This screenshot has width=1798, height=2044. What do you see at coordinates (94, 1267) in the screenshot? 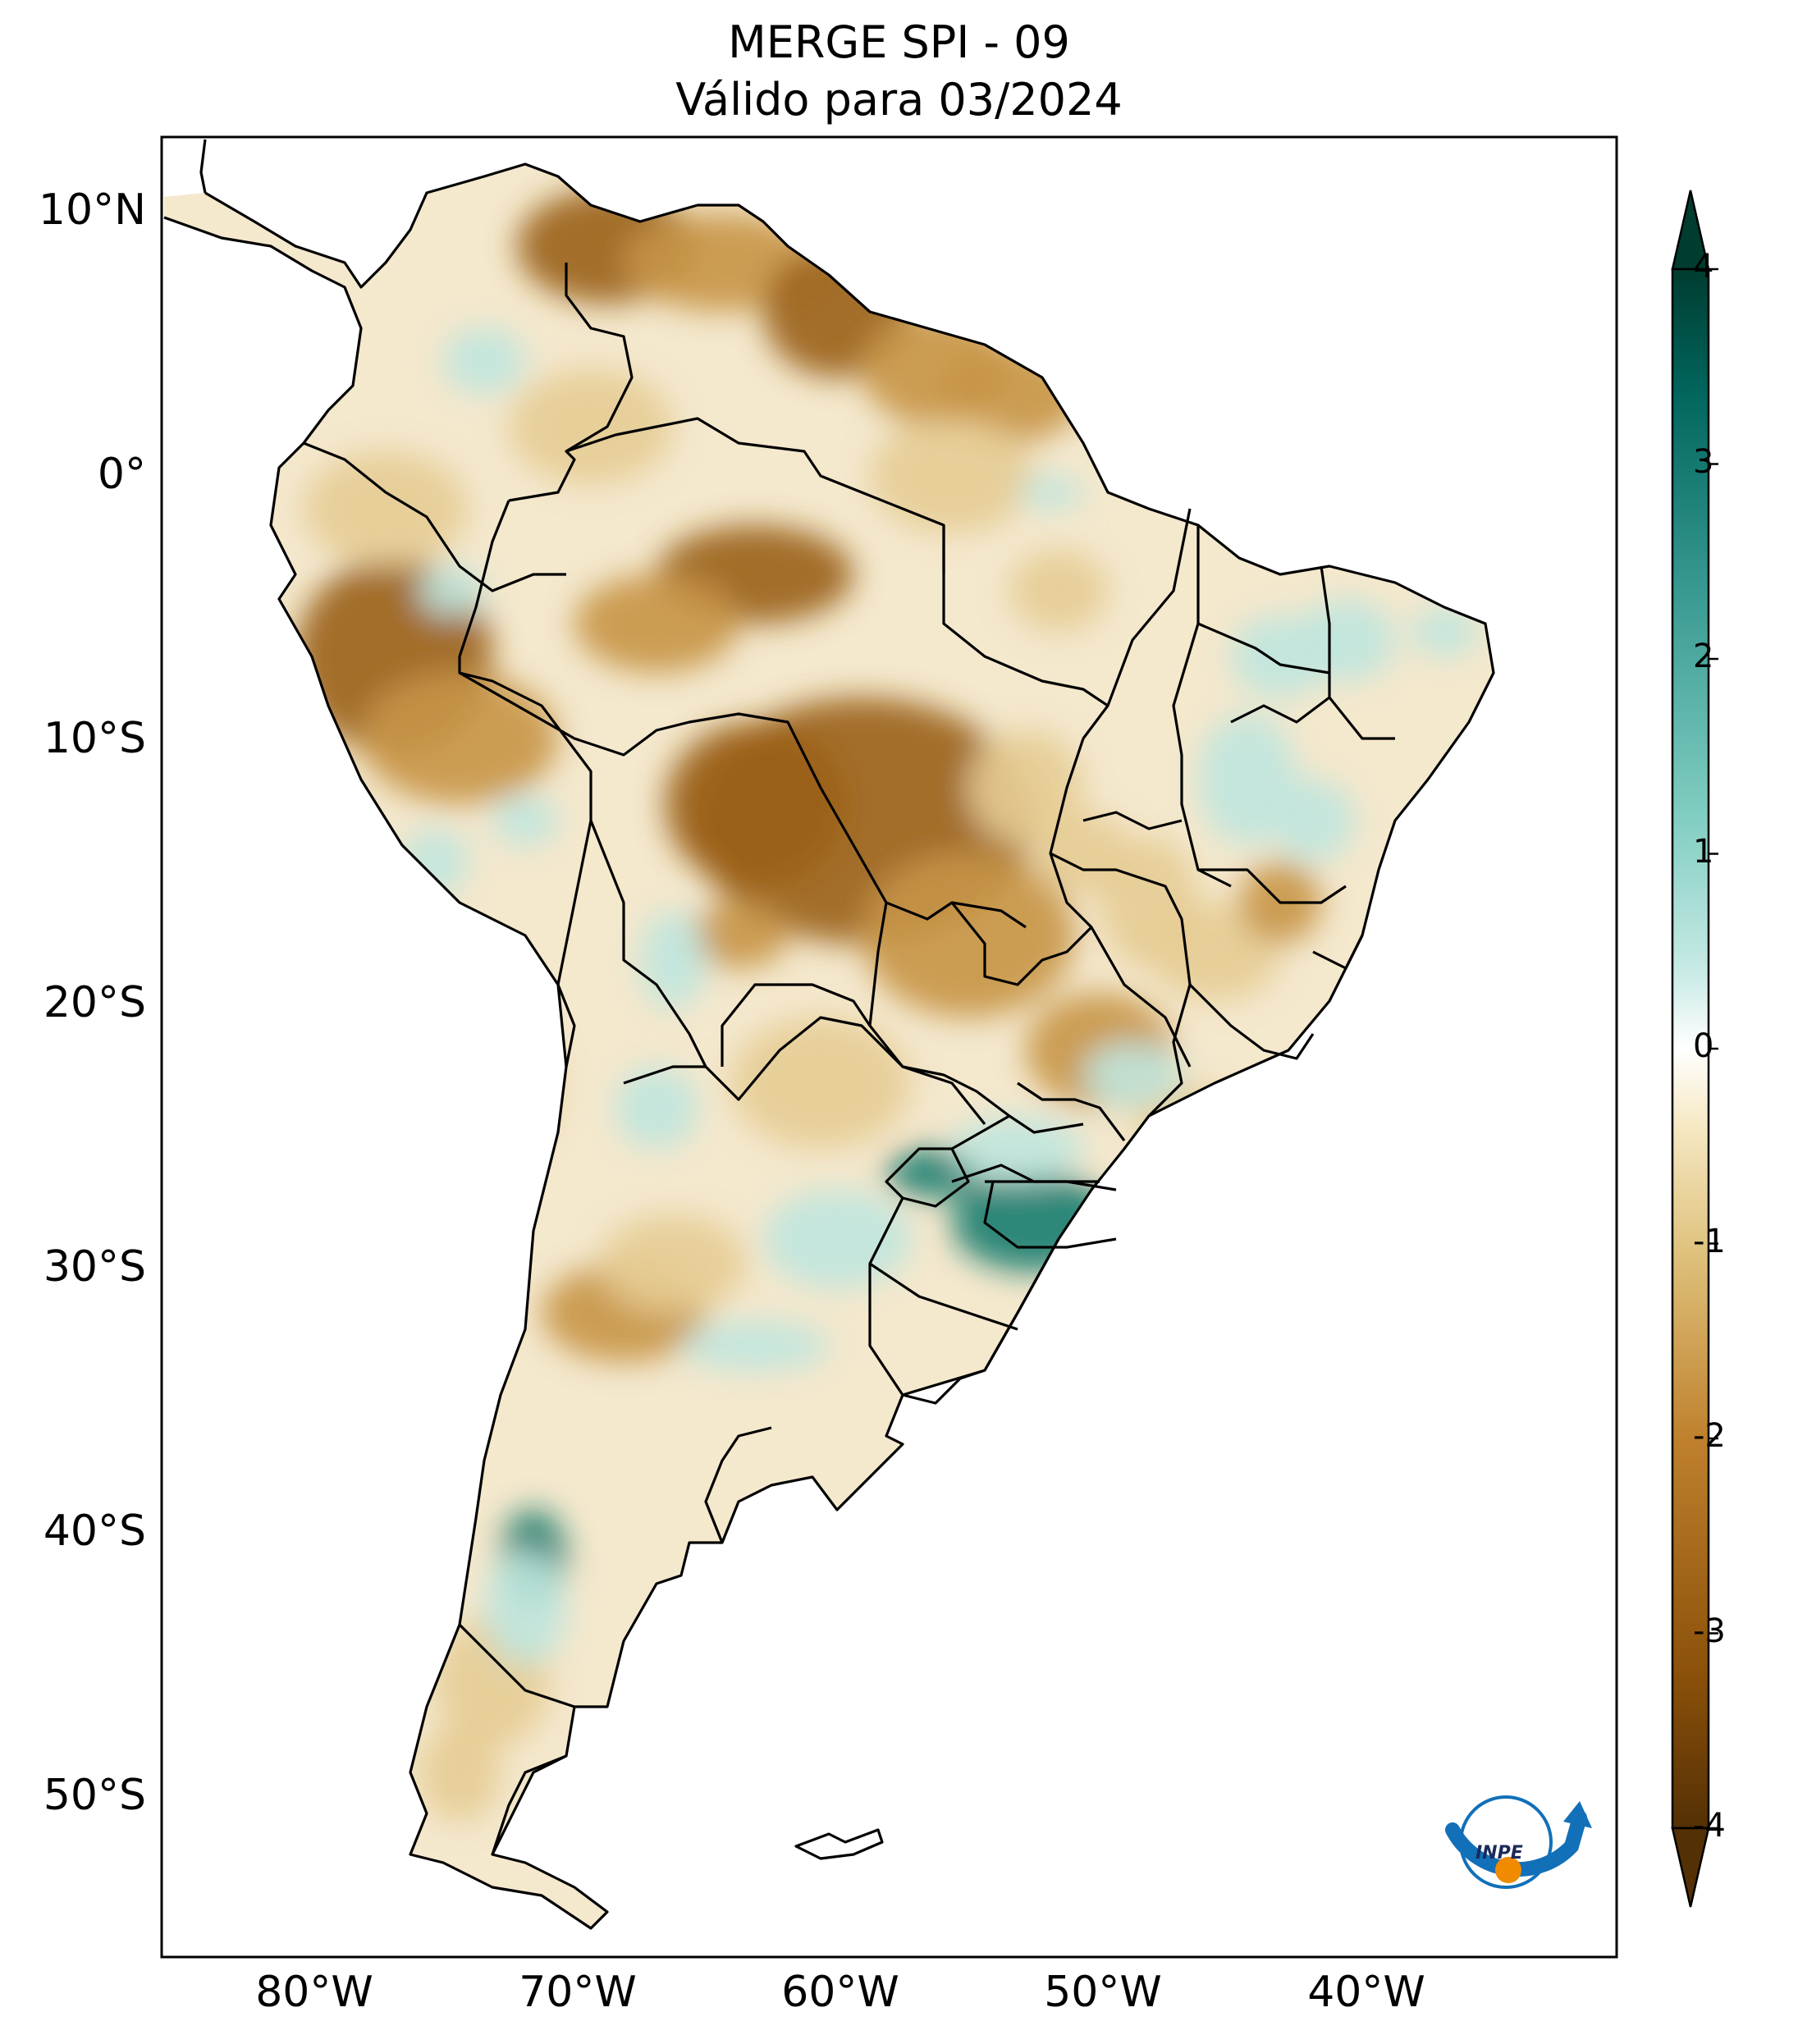
I see `lat-label-30s: 30°S` at bounding box center [94, 1267].